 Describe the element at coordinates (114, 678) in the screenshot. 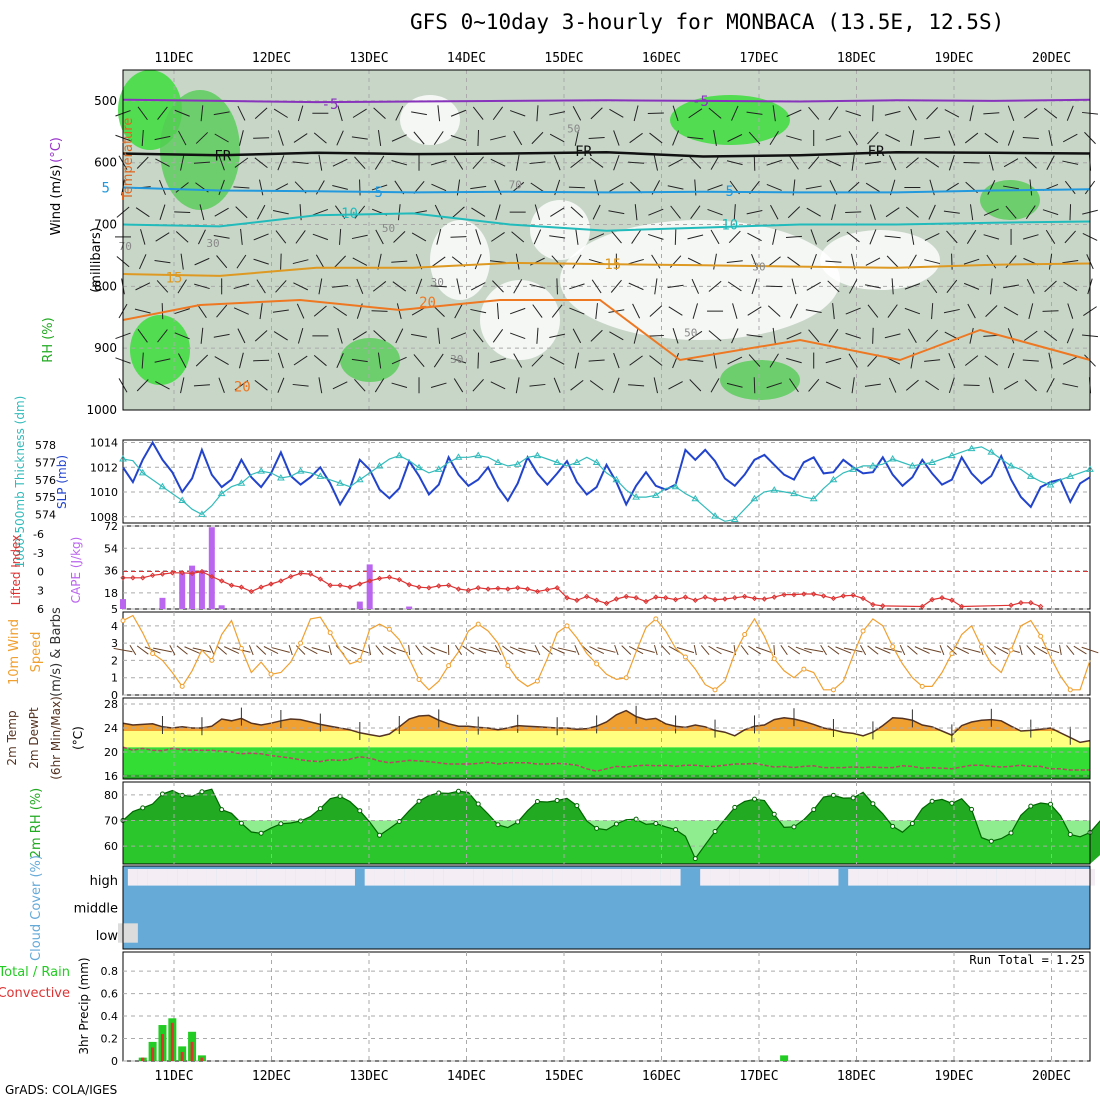

I see `wind-tick-label: 1` at that location.